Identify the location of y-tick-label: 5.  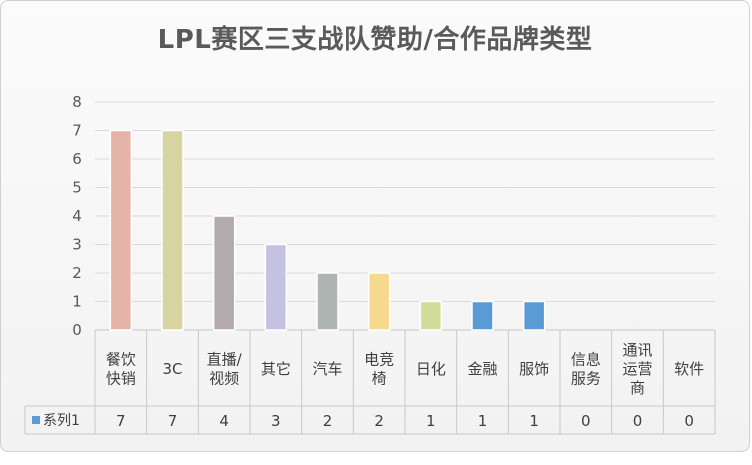
(77, 188).